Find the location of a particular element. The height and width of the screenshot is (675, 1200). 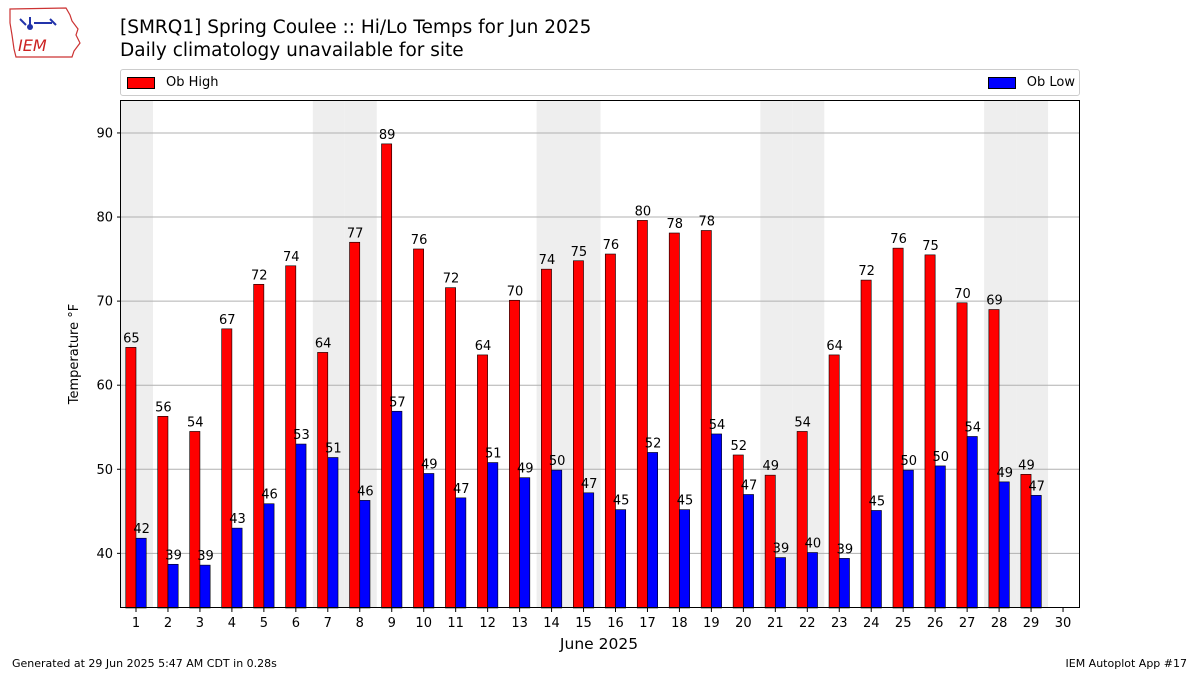

x-tick-label: 17 is located at coordinates (647, 623).